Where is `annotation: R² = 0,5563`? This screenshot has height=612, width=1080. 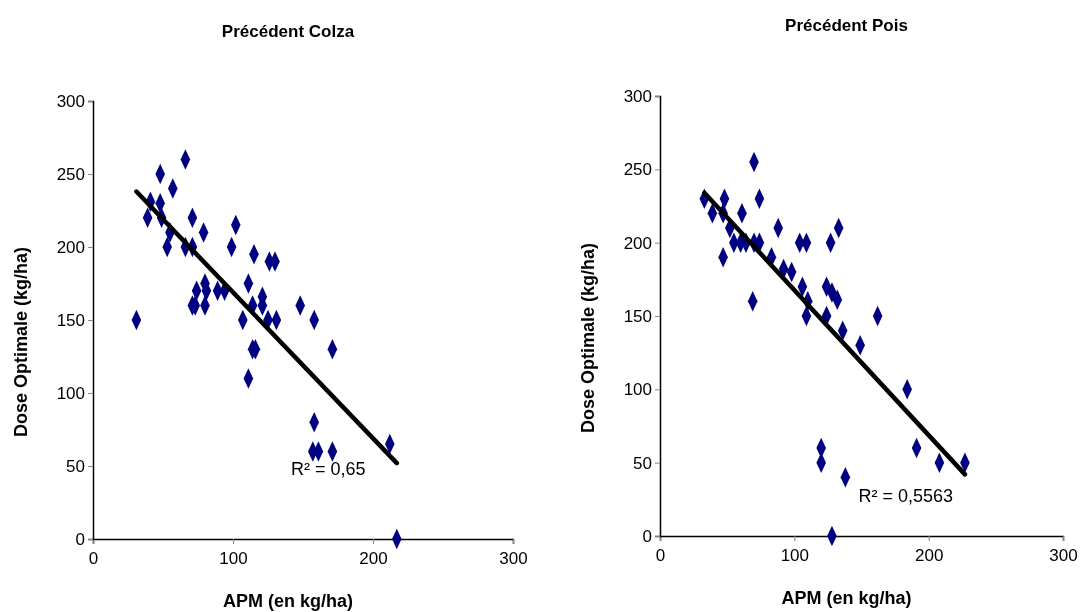
annotation: R² = 0,5563 is located at coordinates (906, 496).